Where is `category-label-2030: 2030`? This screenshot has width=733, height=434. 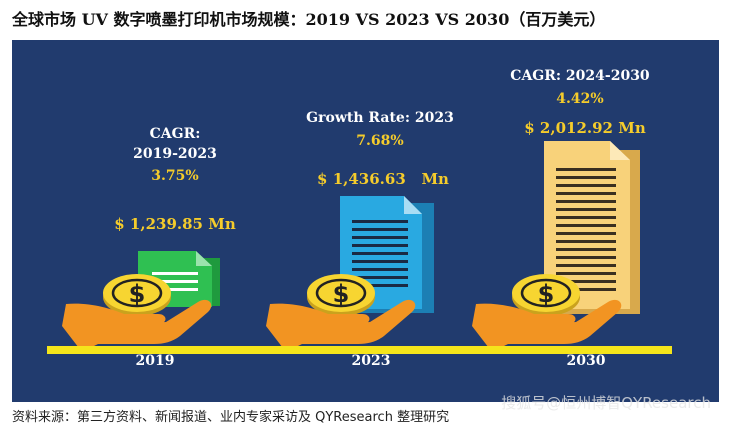
category-label-2030: 2030 is located at coordinates (586, 361).